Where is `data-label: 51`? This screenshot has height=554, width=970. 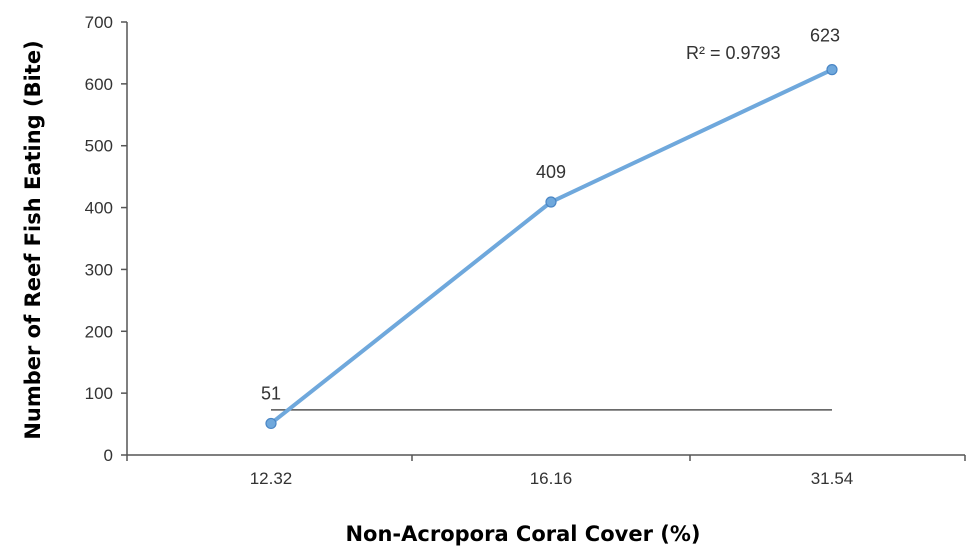 data-label: 51 is located at coordinates (271, 393).